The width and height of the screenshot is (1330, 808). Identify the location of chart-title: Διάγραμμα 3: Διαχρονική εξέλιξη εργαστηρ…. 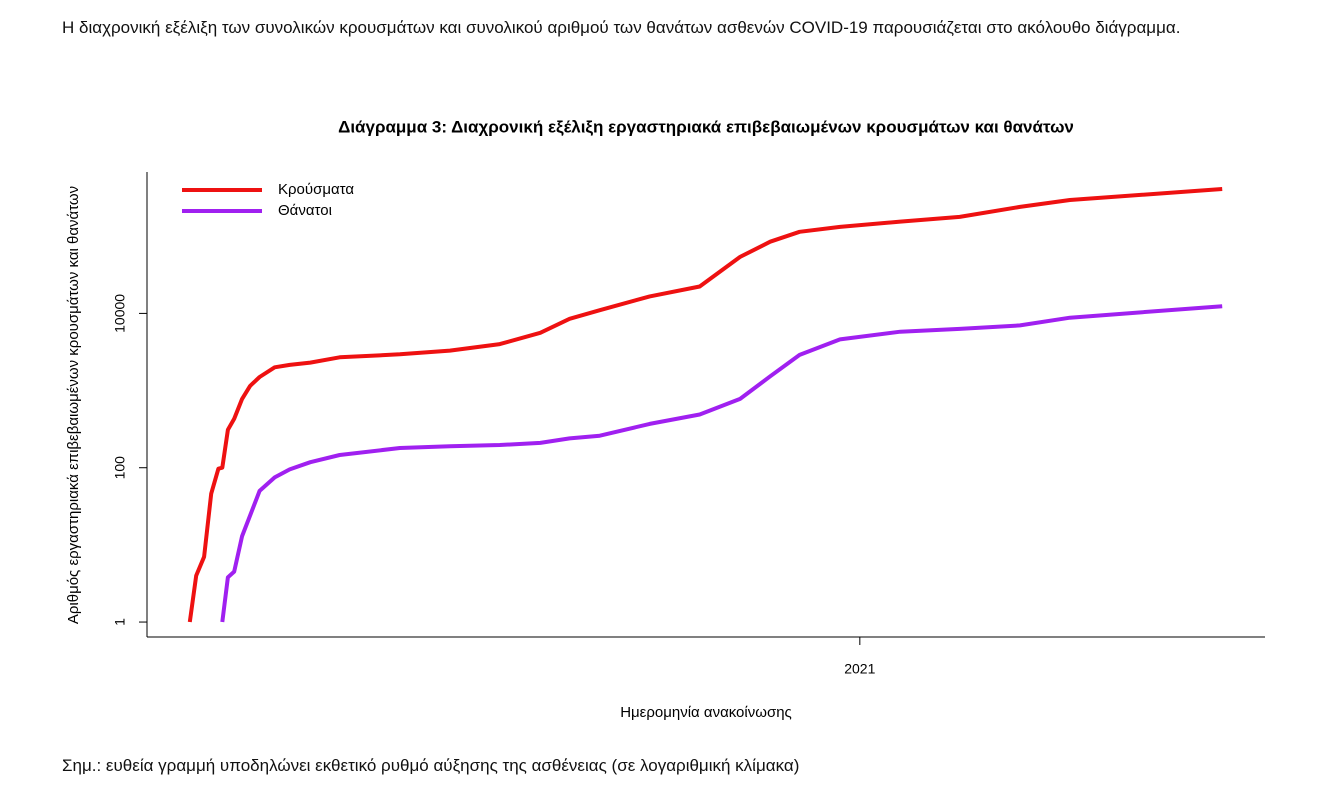
(706, 126).